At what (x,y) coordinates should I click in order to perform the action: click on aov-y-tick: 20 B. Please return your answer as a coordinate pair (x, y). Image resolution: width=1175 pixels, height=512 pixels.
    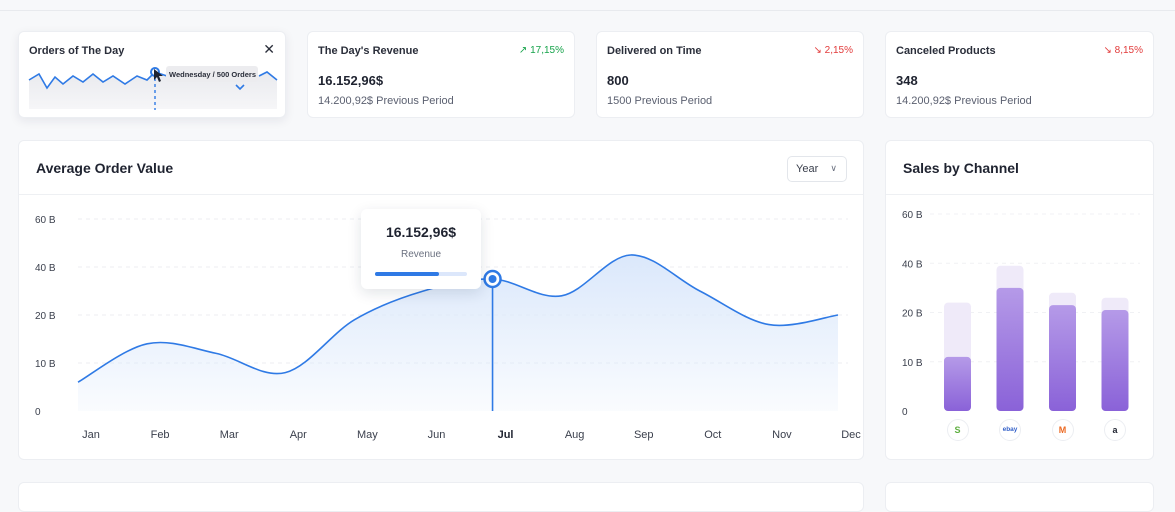
    Looking at the image, I should click on (45, 316).